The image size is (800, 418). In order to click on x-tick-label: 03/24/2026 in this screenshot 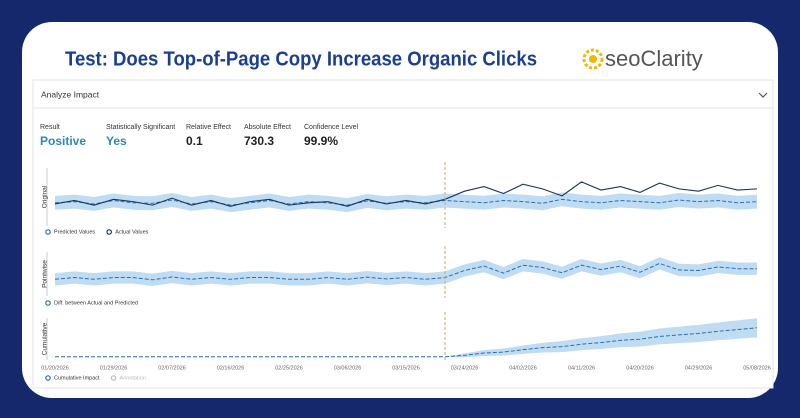, I will do `click(465, 368)`.